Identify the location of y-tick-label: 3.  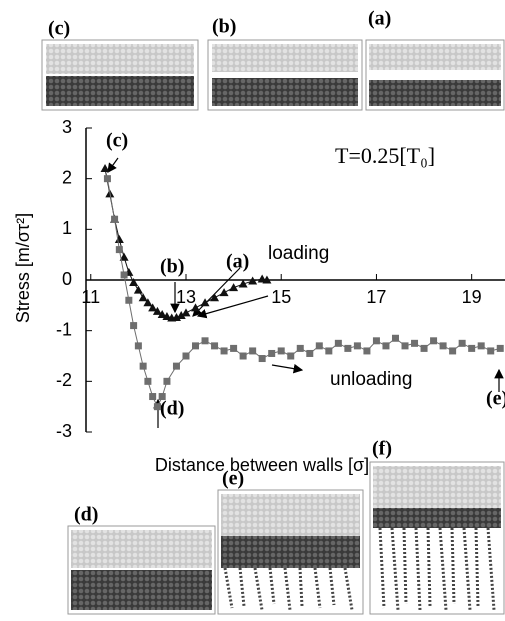
(67, 127).